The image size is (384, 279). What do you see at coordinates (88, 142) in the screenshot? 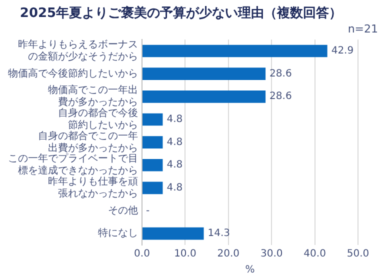
I see `y-tick-label: 自身の都合でこの一年出費が多かったから` at bounding box center [88, 142].